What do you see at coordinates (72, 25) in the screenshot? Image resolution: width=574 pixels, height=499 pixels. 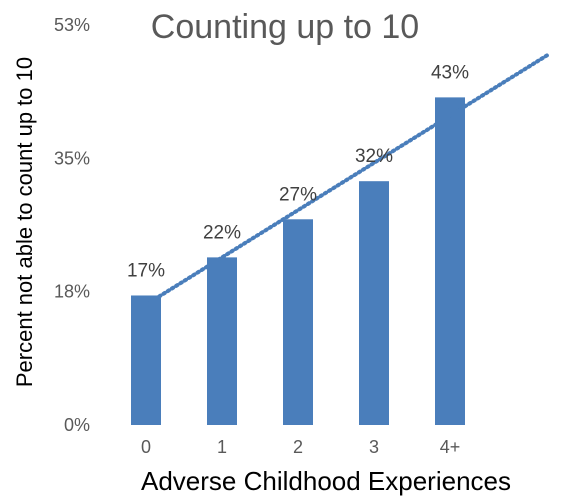 I see `y-tick-label-3: 53%` at bounding box center [72, 25].